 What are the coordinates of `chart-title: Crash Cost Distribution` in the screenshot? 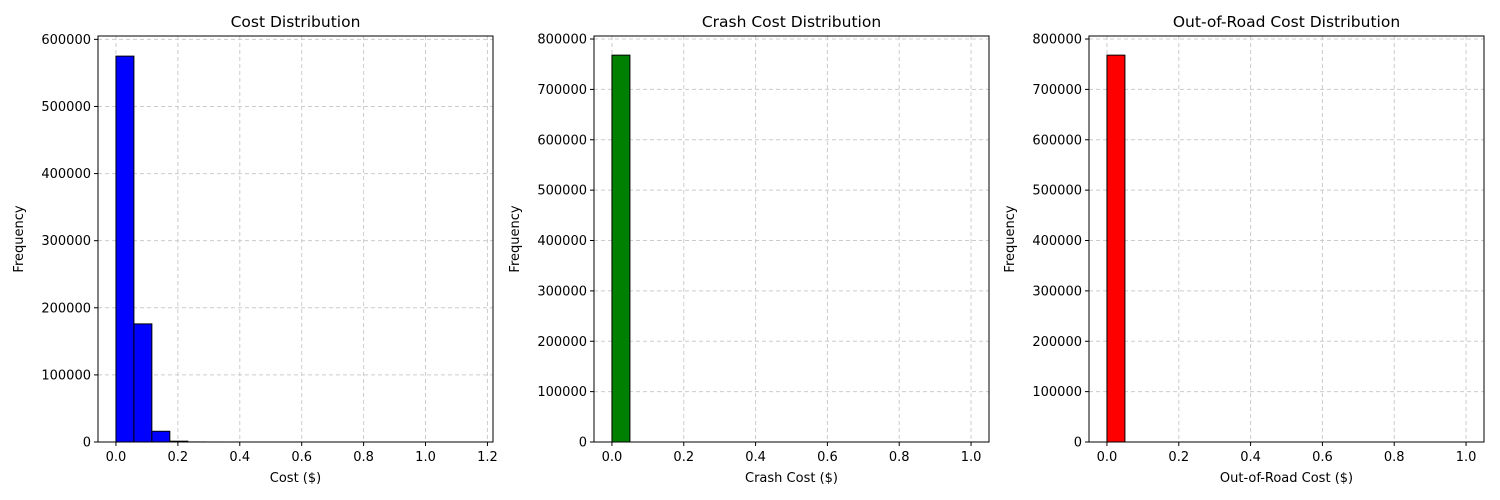 It's located at (791, 22).